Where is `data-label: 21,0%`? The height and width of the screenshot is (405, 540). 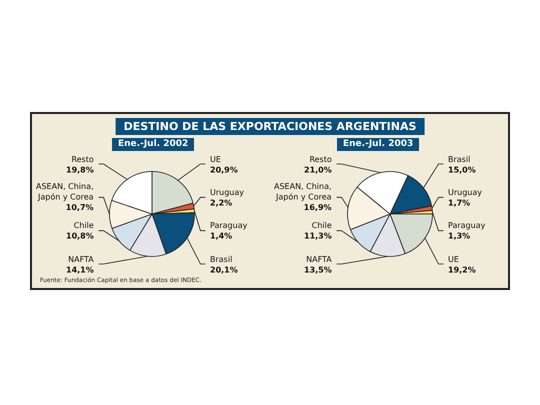 data-label: 21,0% is located at coordinates (318, 169).